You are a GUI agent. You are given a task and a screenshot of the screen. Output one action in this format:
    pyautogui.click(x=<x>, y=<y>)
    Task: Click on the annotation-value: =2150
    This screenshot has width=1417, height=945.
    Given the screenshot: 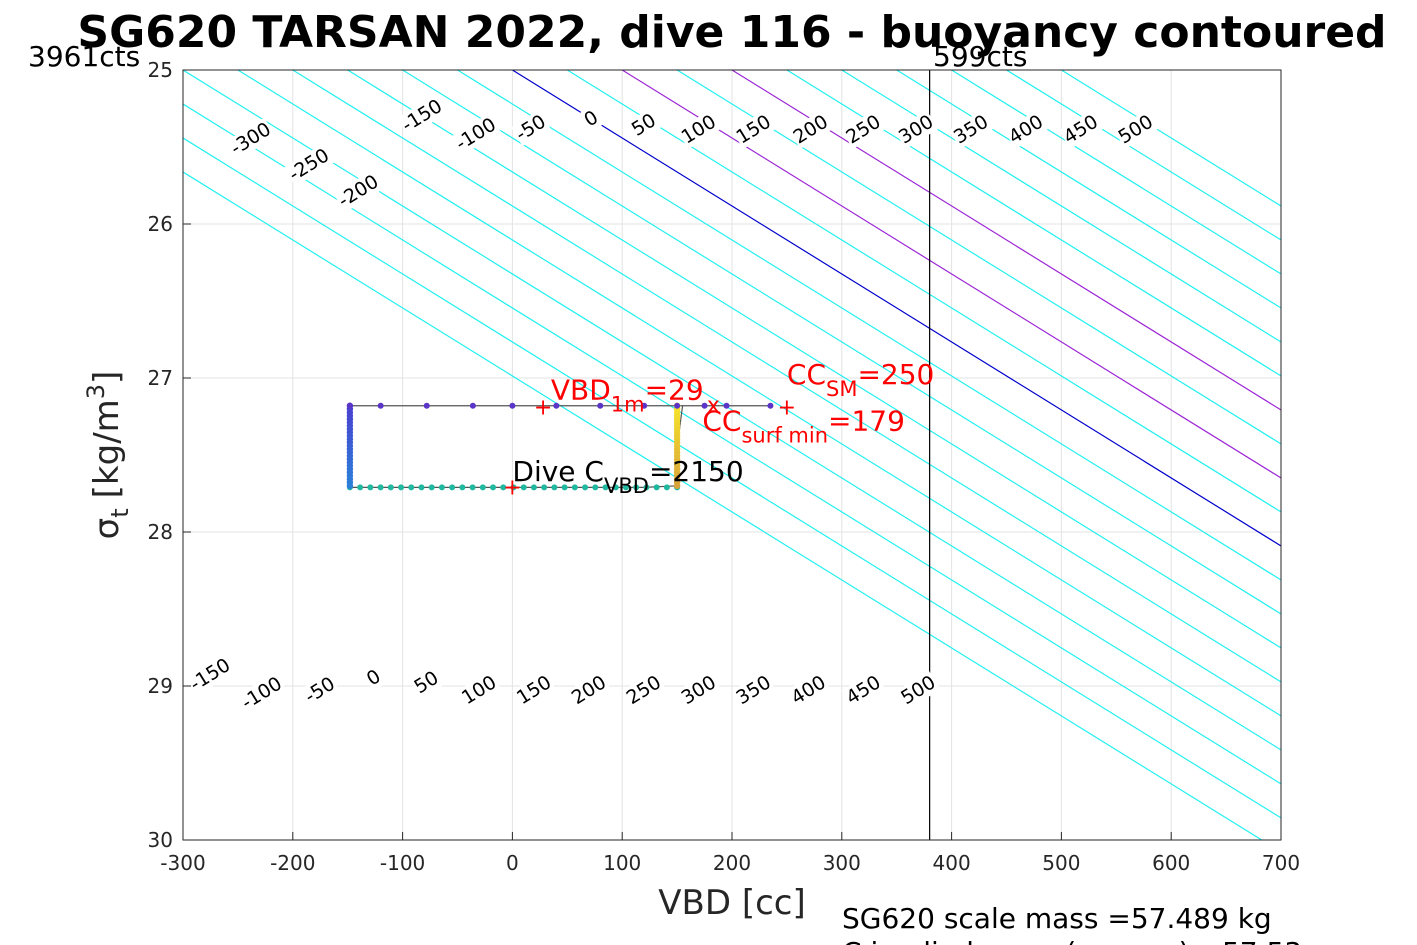 What is the action you would take?
    pyautogui.click(x=696, y=471)
    